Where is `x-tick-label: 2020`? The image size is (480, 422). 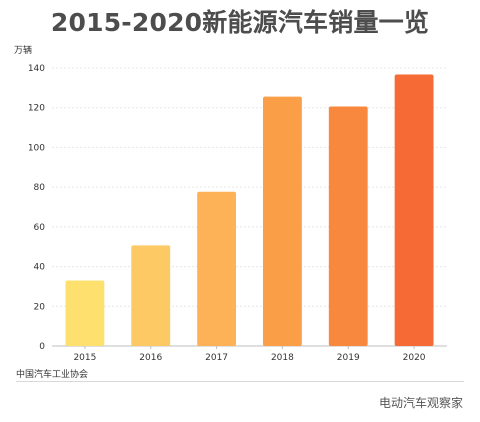
x-tick-label: 2020 is located at coordinates (414, 358).